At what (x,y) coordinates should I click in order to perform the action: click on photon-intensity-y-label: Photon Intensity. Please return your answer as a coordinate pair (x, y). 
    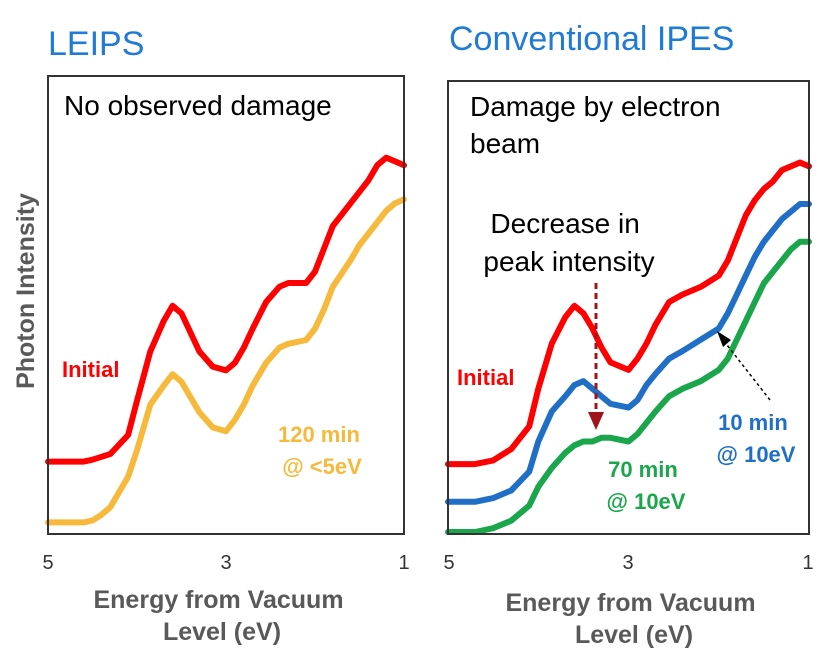
    Looking at the image, I should click on (26, 291).